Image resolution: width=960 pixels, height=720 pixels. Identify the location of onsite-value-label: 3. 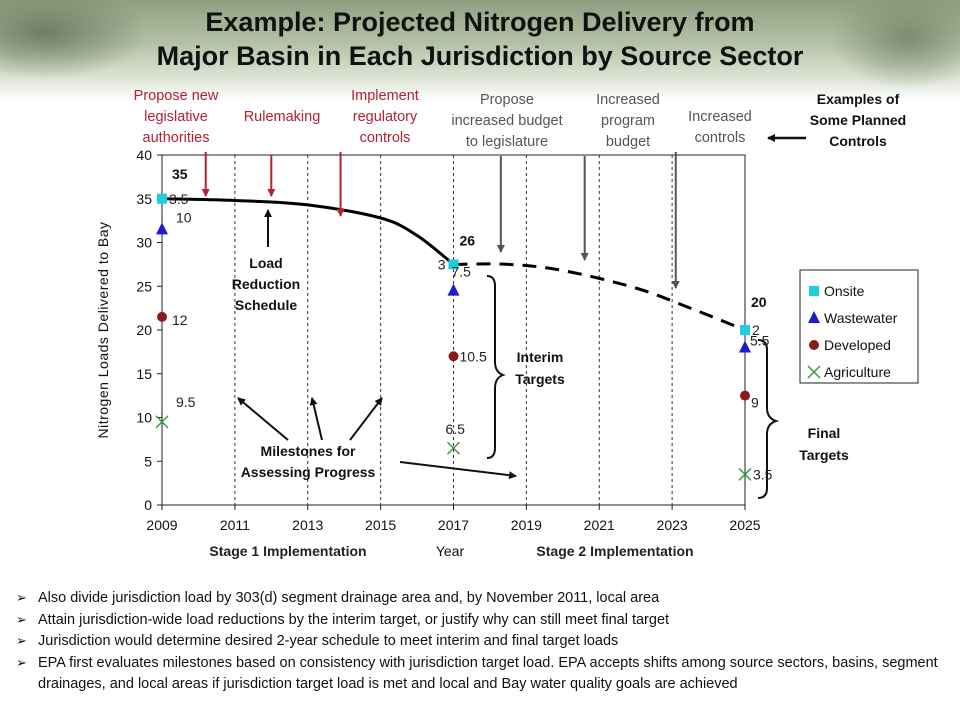
(442, 264).